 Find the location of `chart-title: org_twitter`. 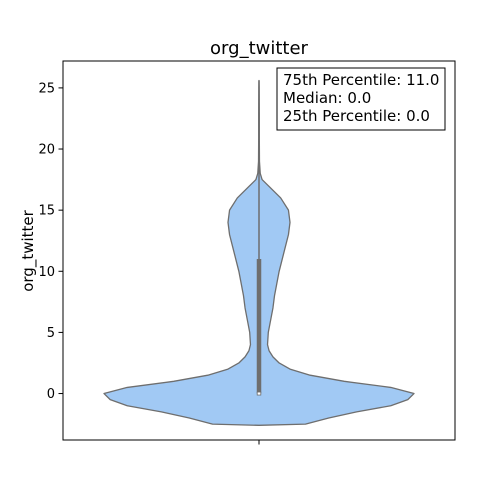

chart-title: org_twitter is located at coordinates (259, 48).